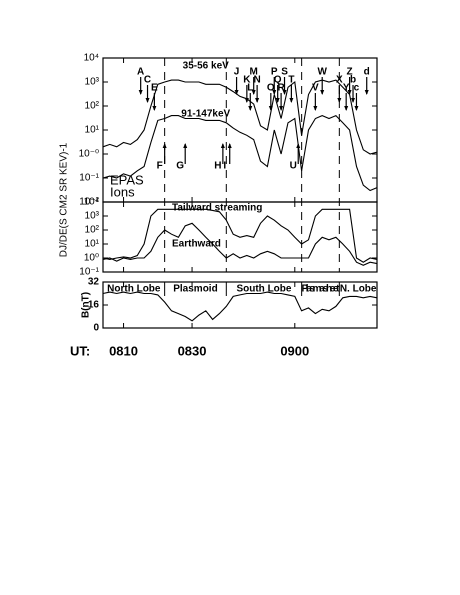  Describe the element at coordinates (271, 88) in the screenshot. I see `event-label: O` at that location.